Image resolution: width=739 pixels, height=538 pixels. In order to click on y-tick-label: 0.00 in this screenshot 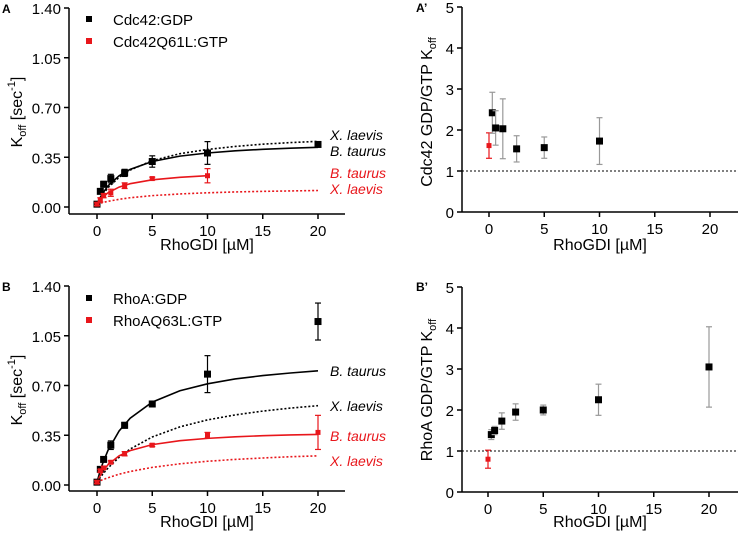, I will do `click(46, 208)`.